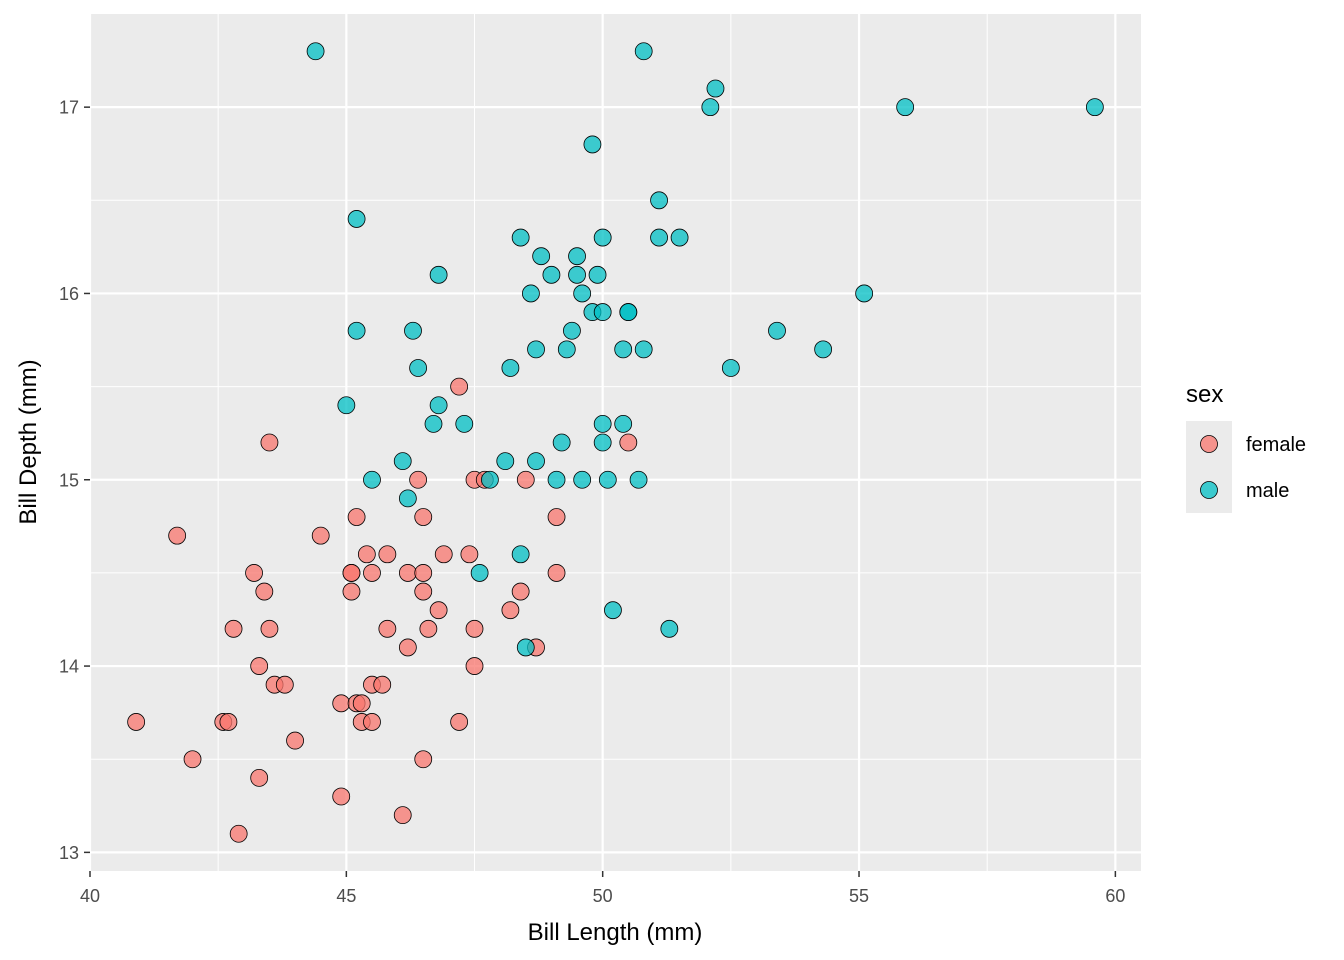 This screenshot has width=1344, height=960. I want to click on legend-title: sex, so click(1204, 394).